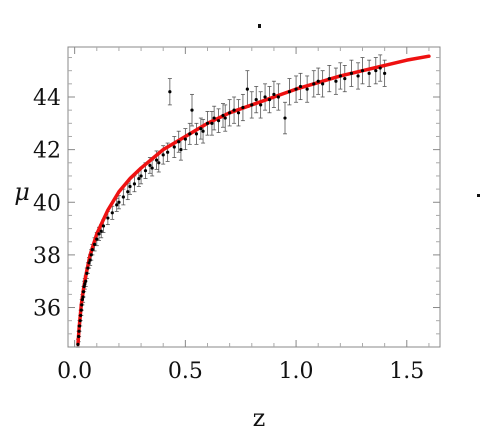 The image size is (491, 436). I want to click on x-axis-title: z, so click(259, 418).